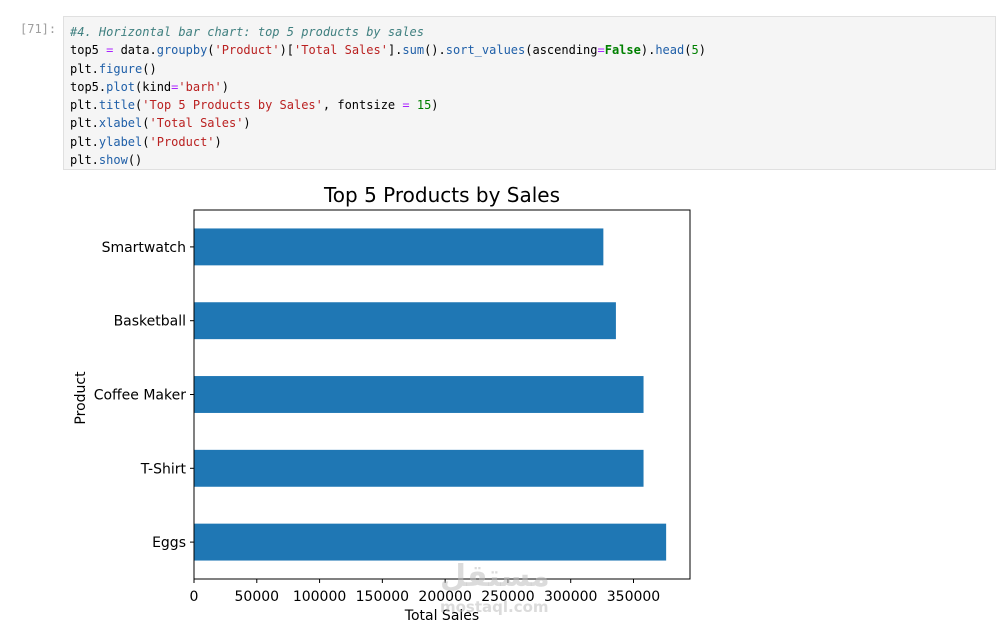 This screenshot has width=997, height=633. What do you see at coordinates (163, 469) in the screenshot?
I see `y-tick-label: T-Shirt` at bounding box center [163, 469].